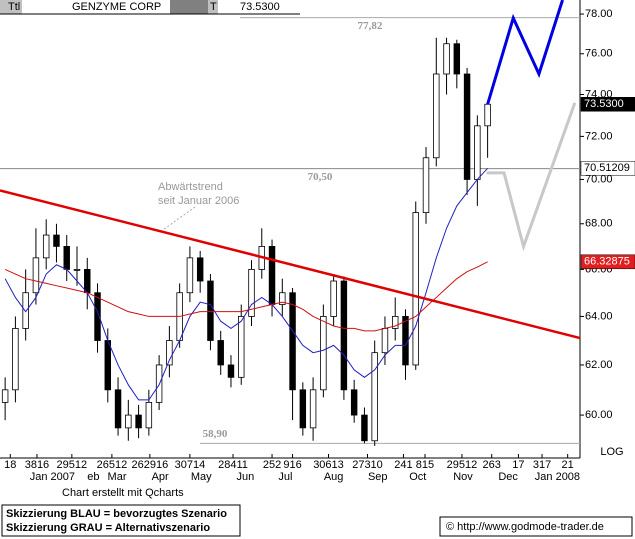 This screenshot has height=539, width=635. Describe the element at coordinates (525, 527) in the screenshot. I see `source: © http://www.godmode-trader.de` at that location.